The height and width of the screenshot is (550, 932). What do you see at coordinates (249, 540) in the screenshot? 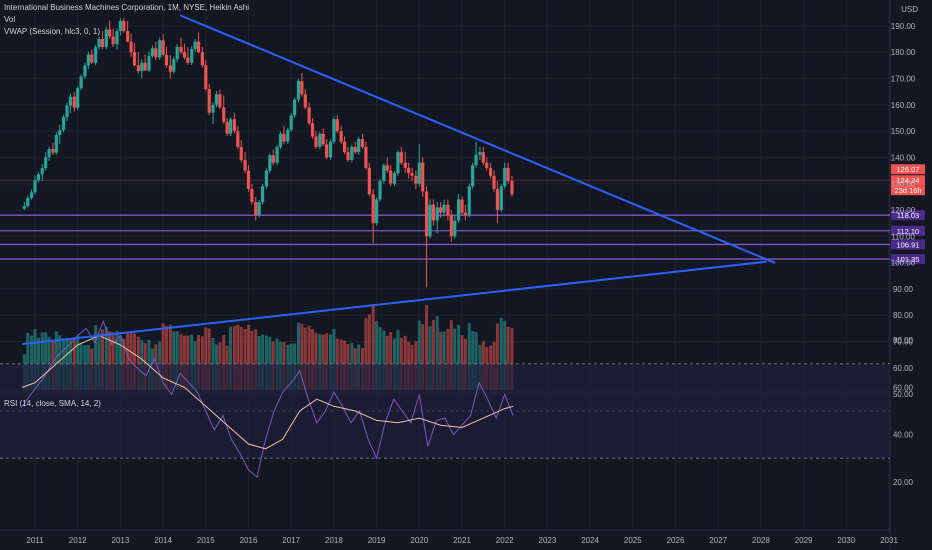
I see `x-tick-label: 2016` at bounding box center [249, 540].